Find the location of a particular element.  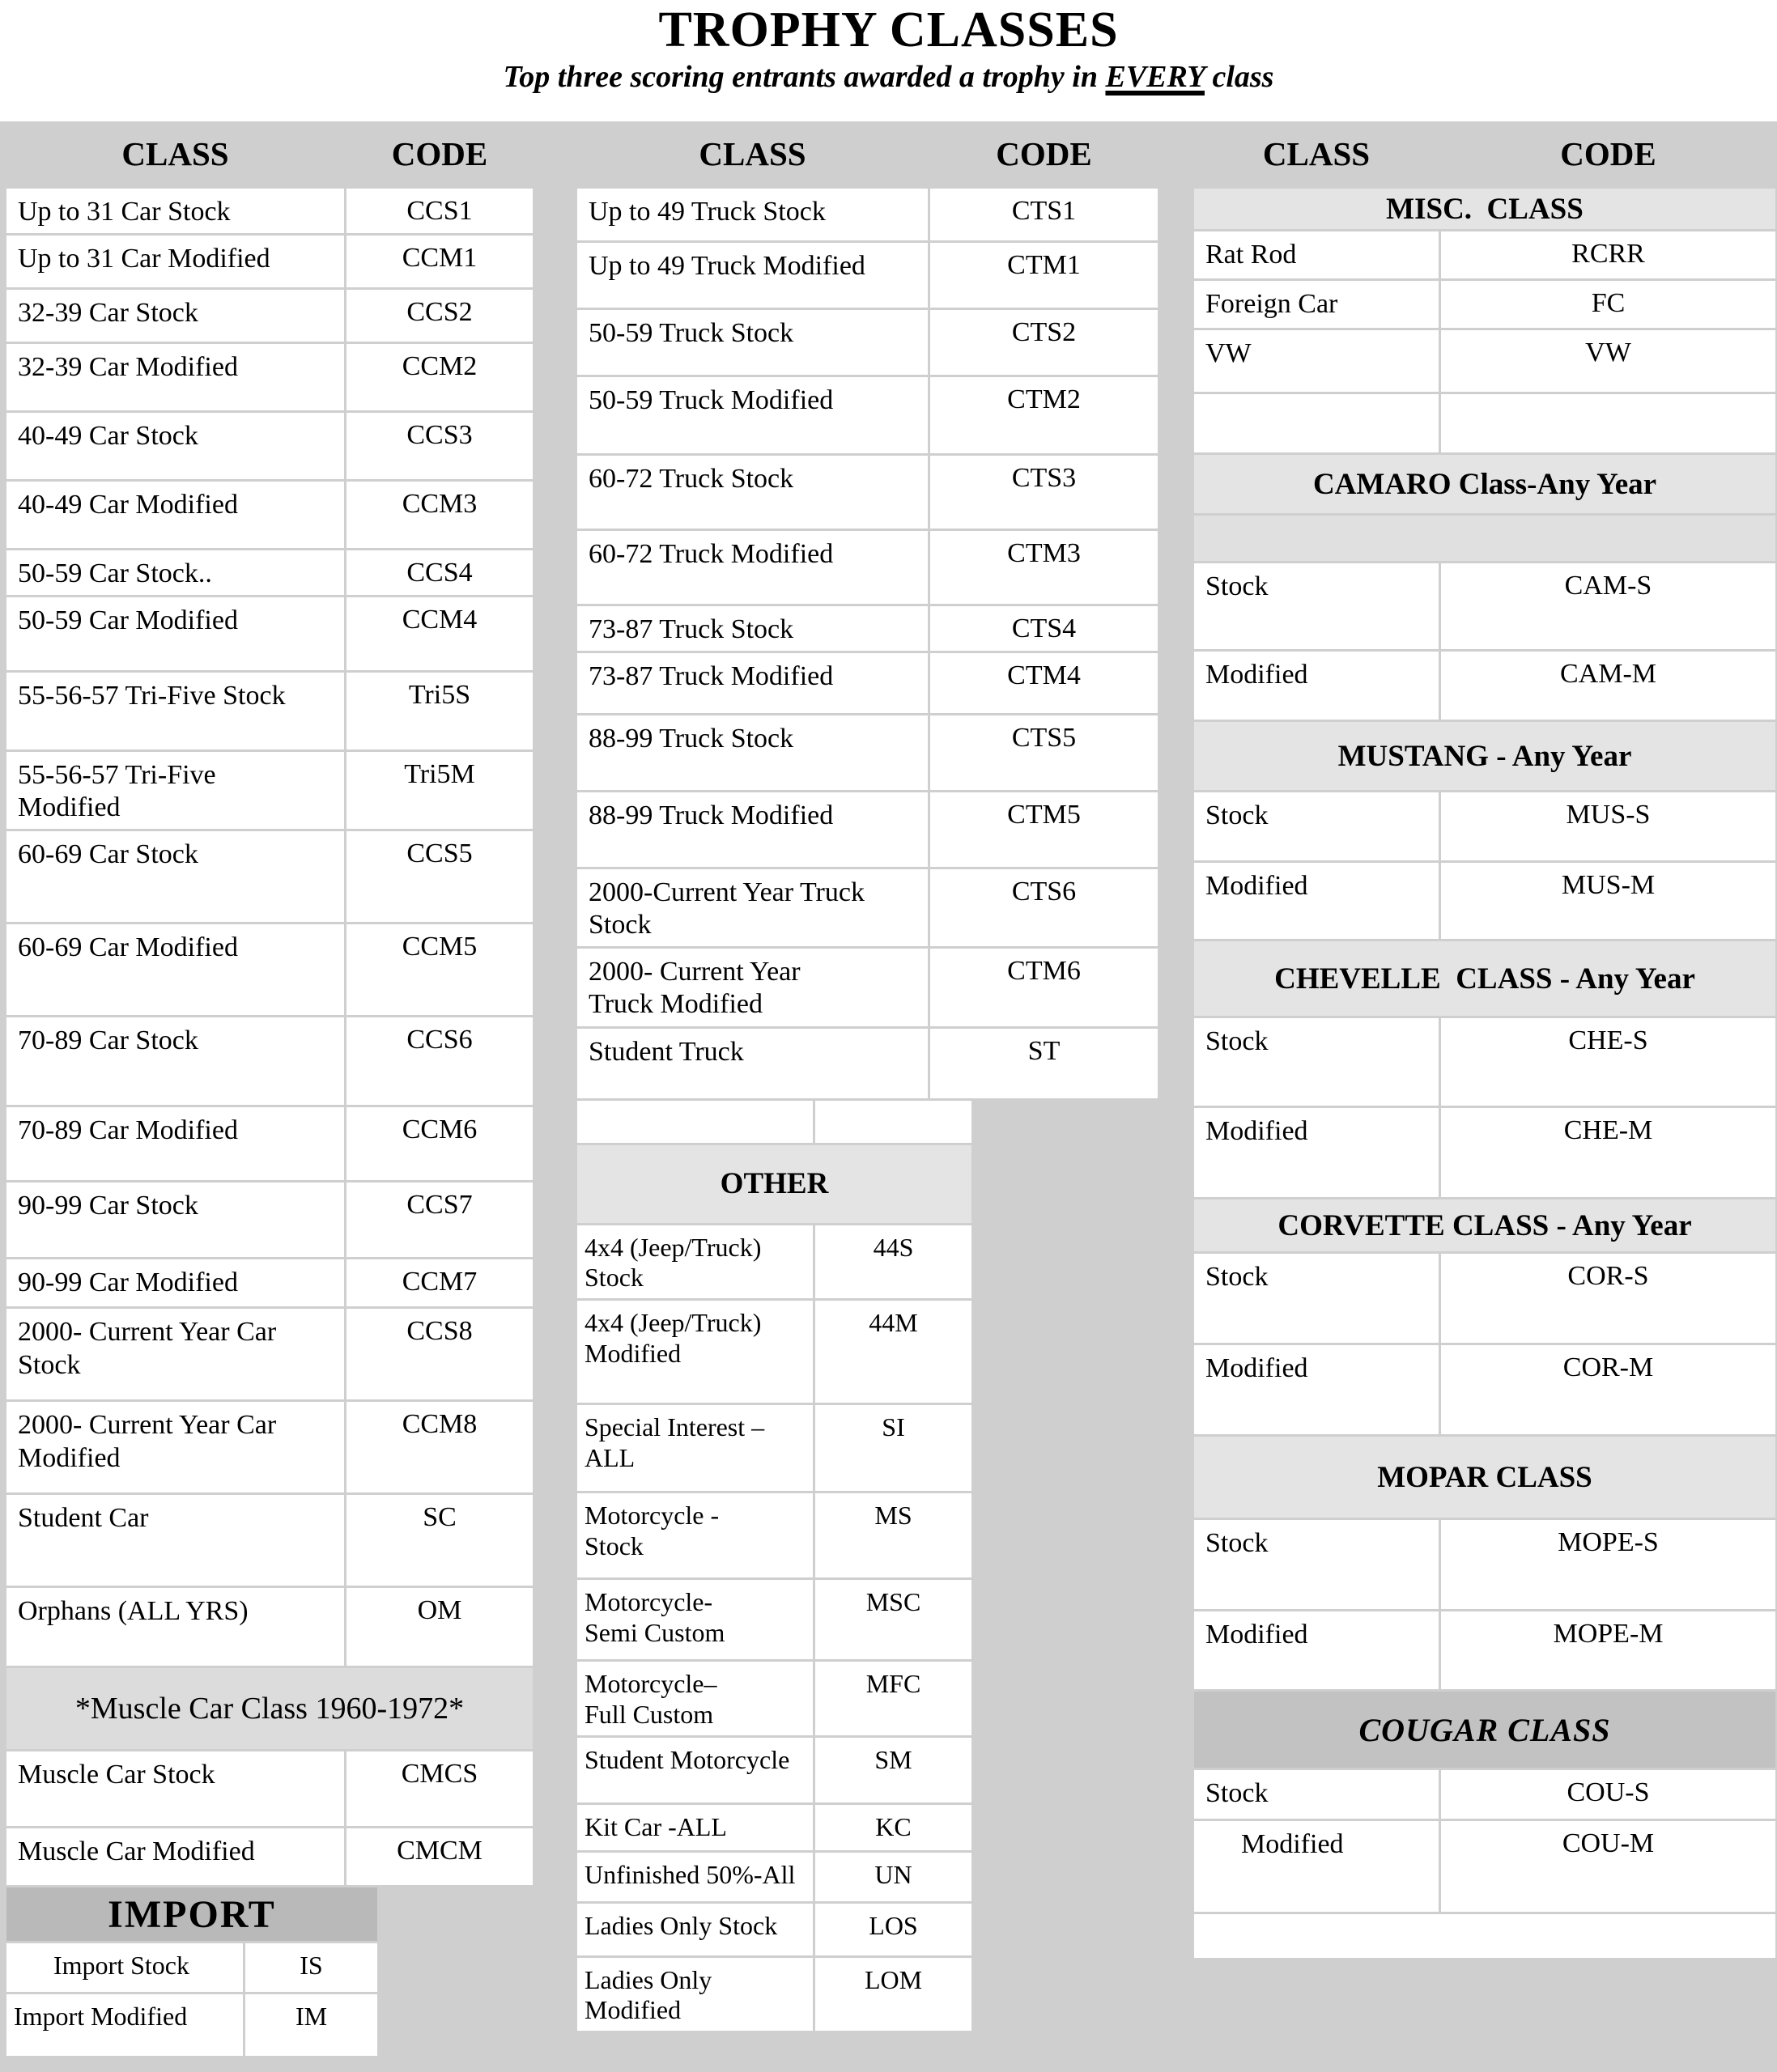

section-banner: COUGAR CLASS is located at coordinates (1484, 1730).